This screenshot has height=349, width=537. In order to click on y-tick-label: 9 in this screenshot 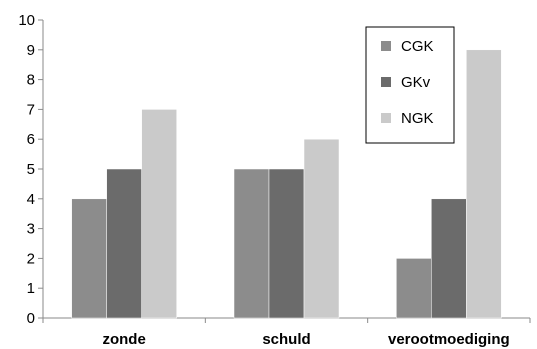, I will do `click(31, 50)`.